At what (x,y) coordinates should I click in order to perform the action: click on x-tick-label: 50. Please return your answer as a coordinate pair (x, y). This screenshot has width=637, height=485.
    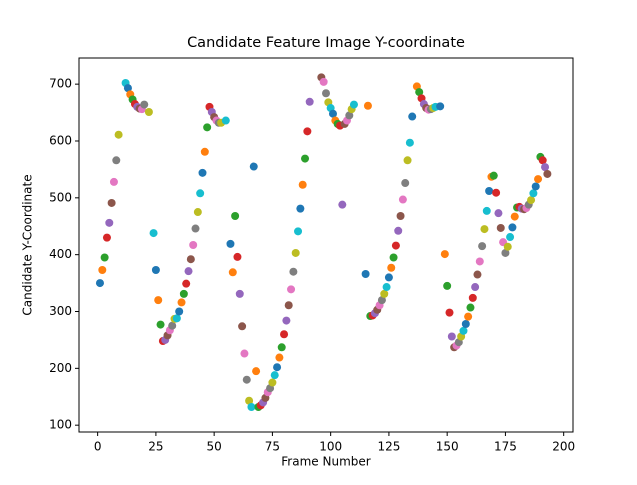
    Looking at the image, I should click on (214, 447).